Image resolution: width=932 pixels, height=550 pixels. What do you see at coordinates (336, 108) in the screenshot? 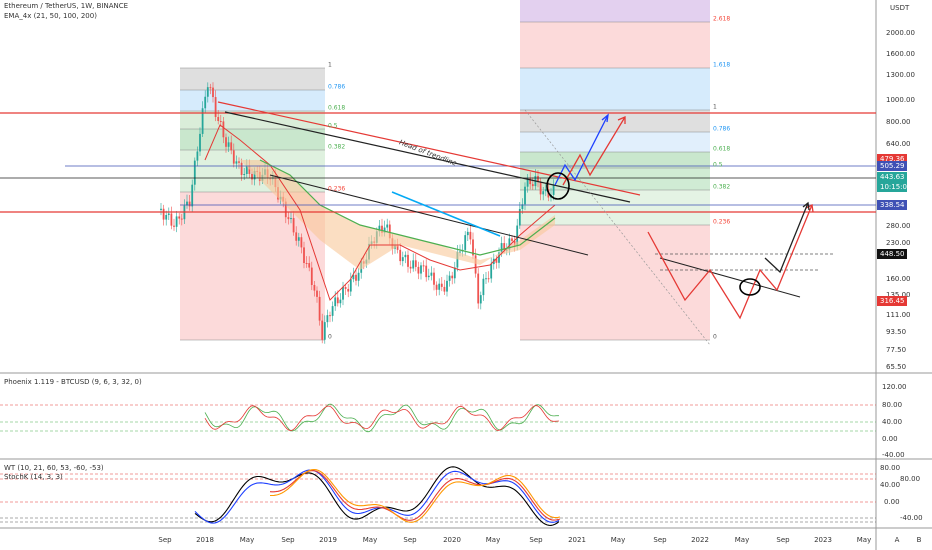
I see `fib-label: 0.618` at bounding box center [336, 108].